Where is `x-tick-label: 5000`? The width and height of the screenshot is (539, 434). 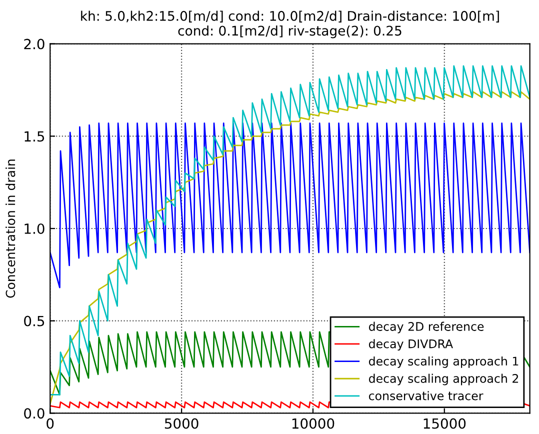
x-tick-label: 5000 is located at coordinates (181, 423).